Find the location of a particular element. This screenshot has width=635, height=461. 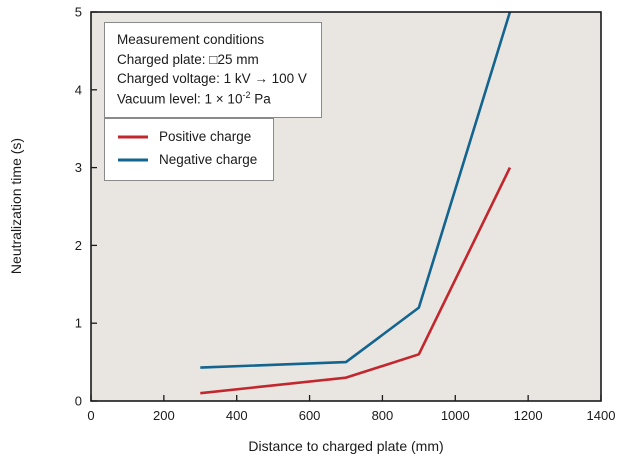

legend: Positive charge Negative charge is located at coordinates (189, 149).